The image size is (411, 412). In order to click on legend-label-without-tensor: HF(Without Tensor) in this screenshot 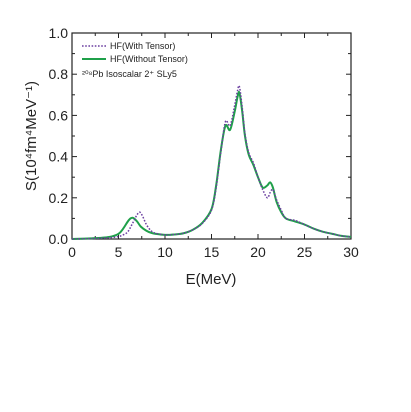, I will do `click(149, 59)`.